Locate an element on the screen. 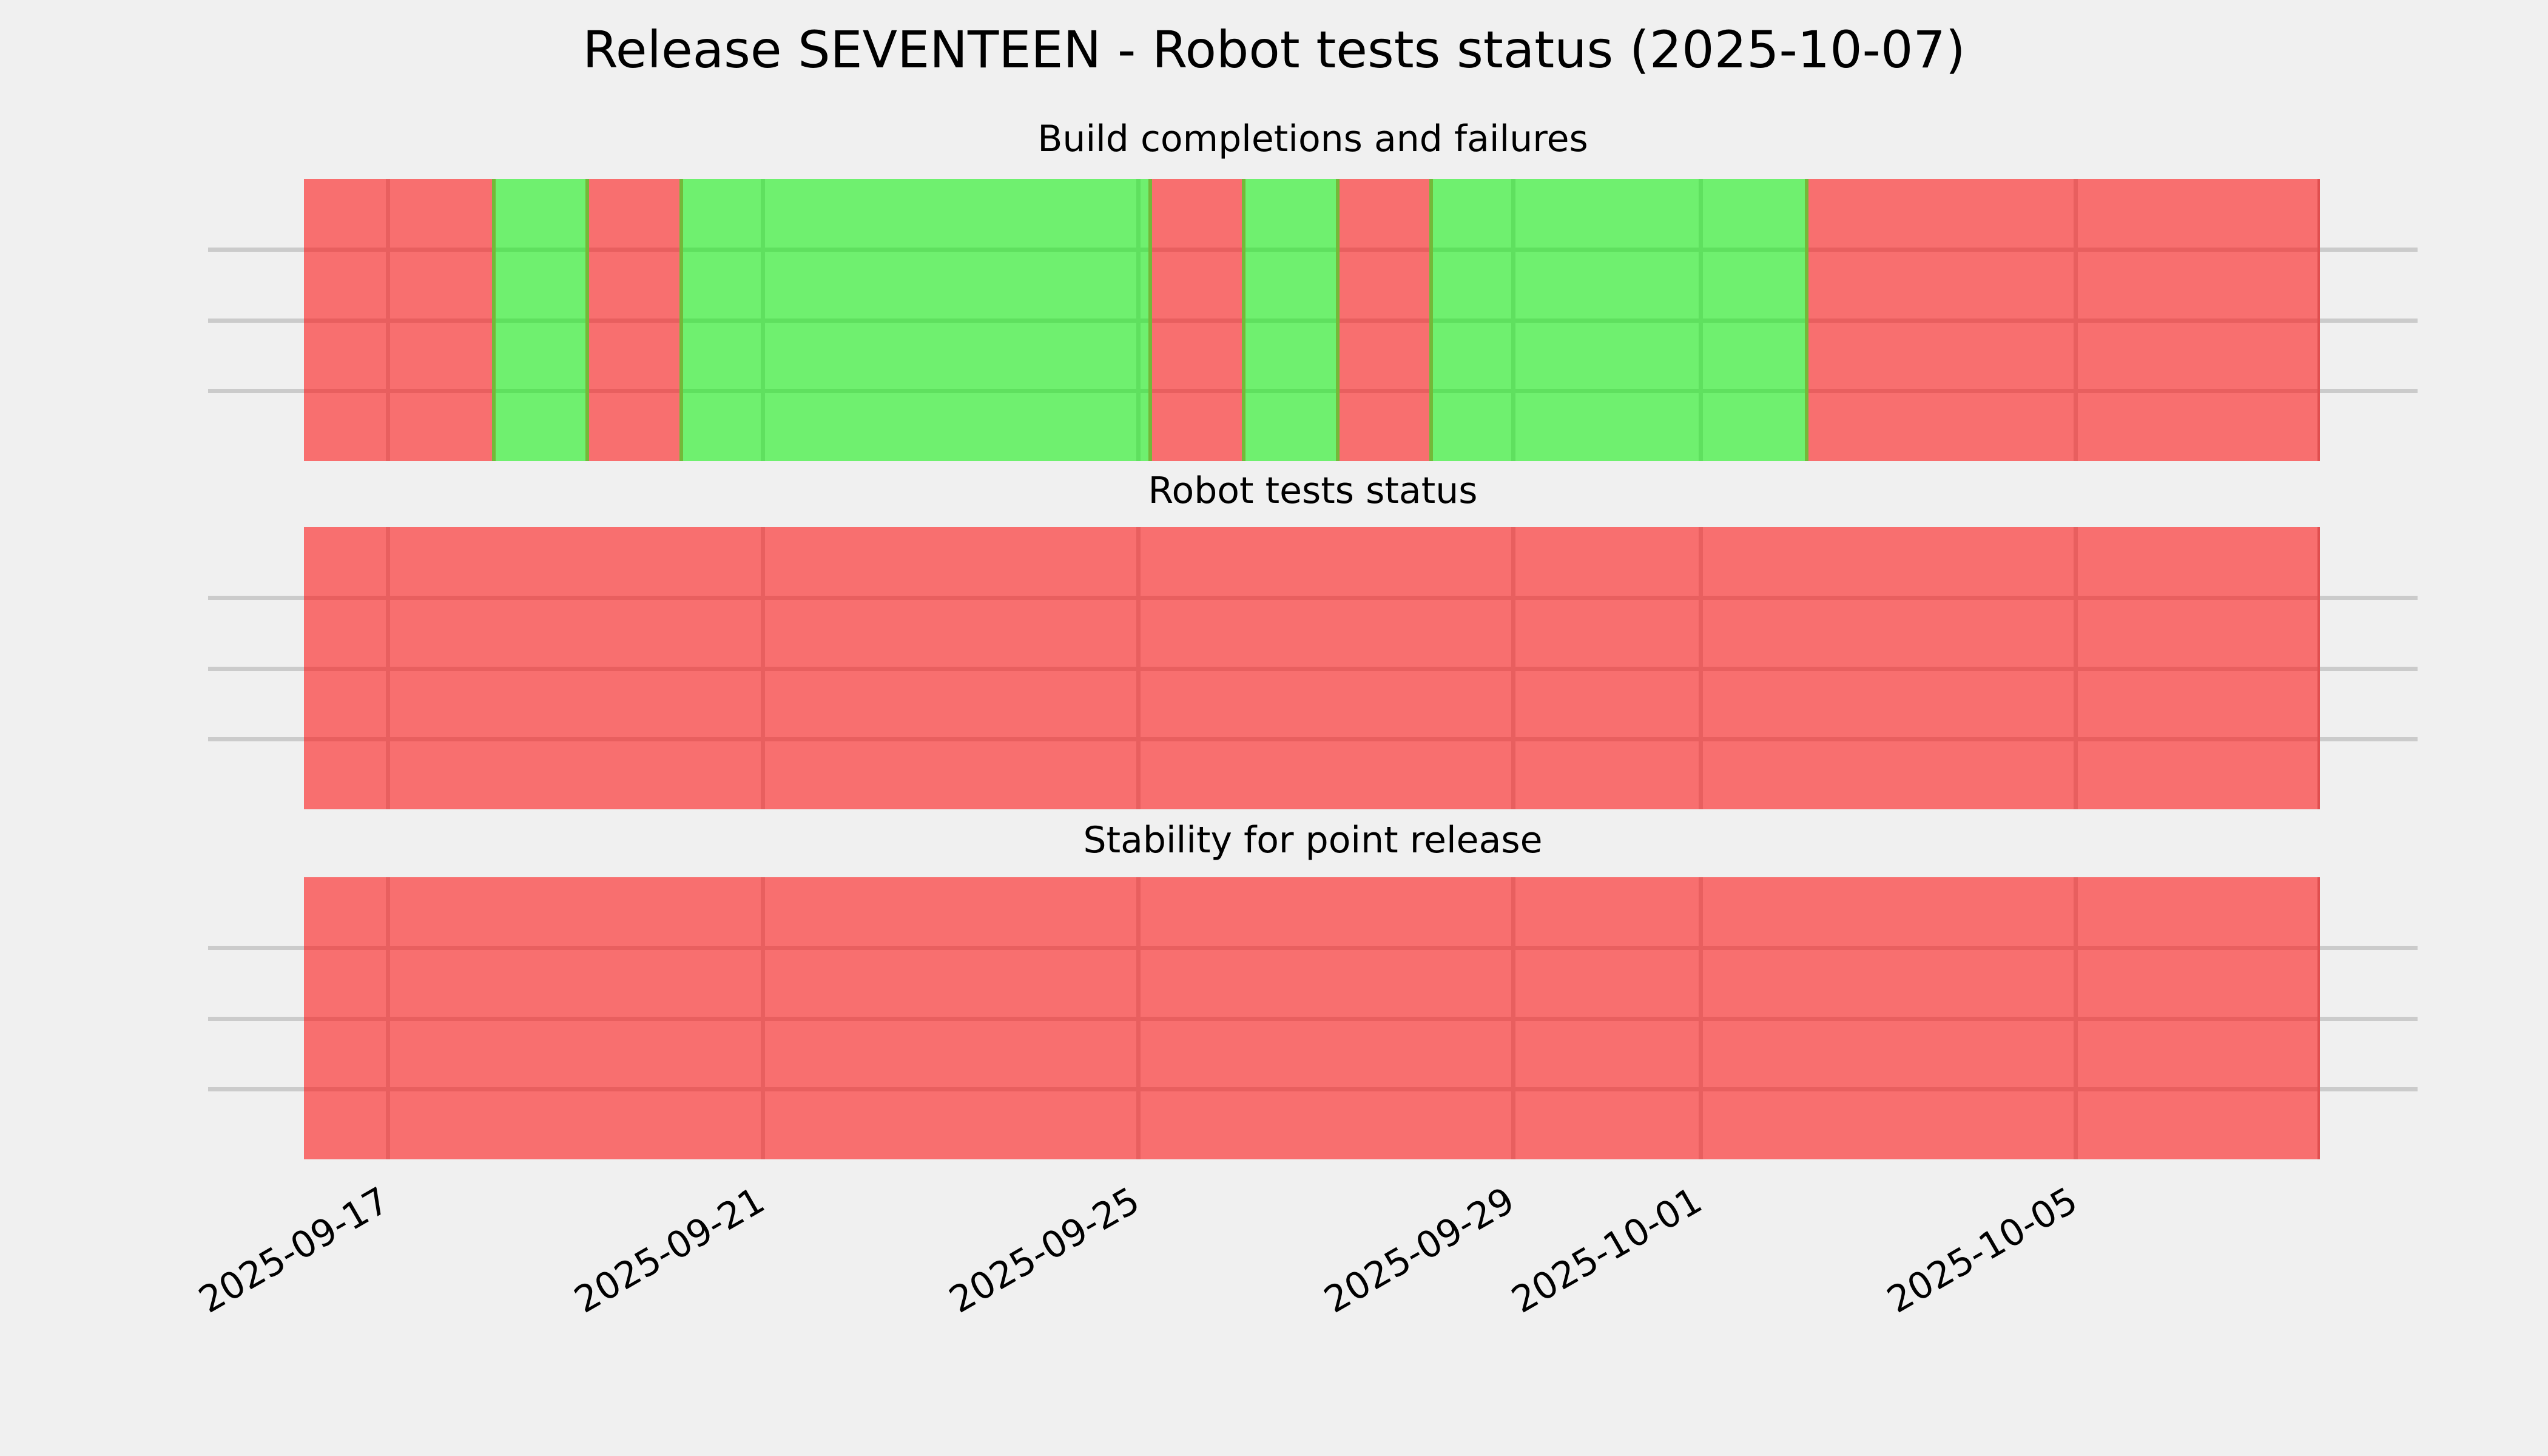 This screenshot has height=1456, width=2548. x-tick-label: 2025-09-21 is located at coordinates (669, 1250).